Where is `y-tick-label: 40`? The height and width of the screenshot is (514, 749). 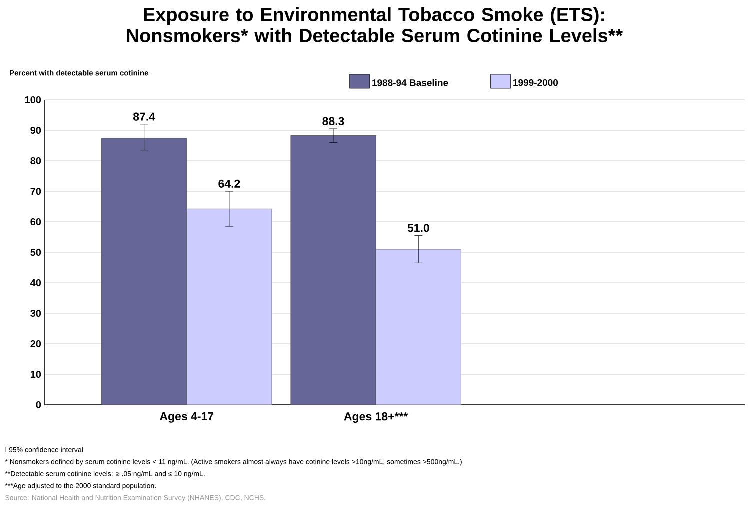 y-tick-label: 40 is located at coordinates (36, 283).